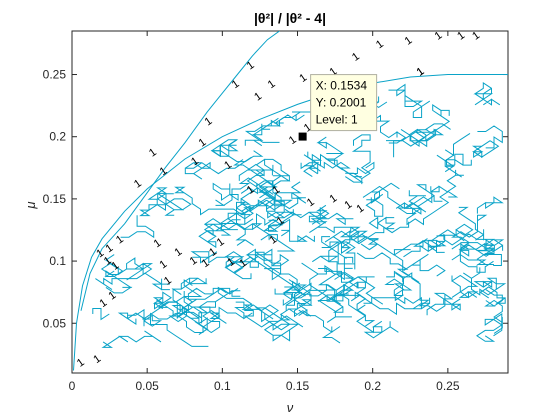 Image resolution: width=560 pixels, height=420 pixels. I want to click on datatip-marker, so click(302, 136).